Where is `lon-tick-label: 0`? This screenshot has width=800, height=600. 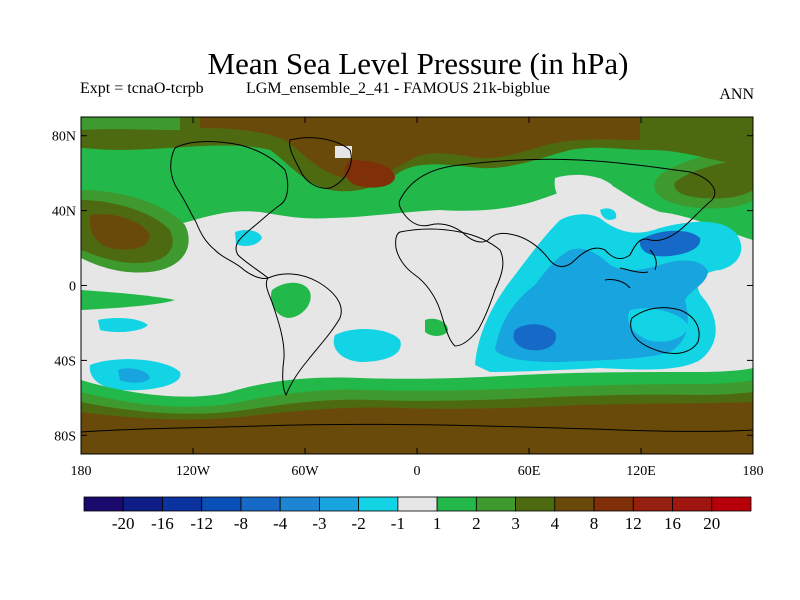
lon-tick-label: 0 is located at coordinates (417, 471).